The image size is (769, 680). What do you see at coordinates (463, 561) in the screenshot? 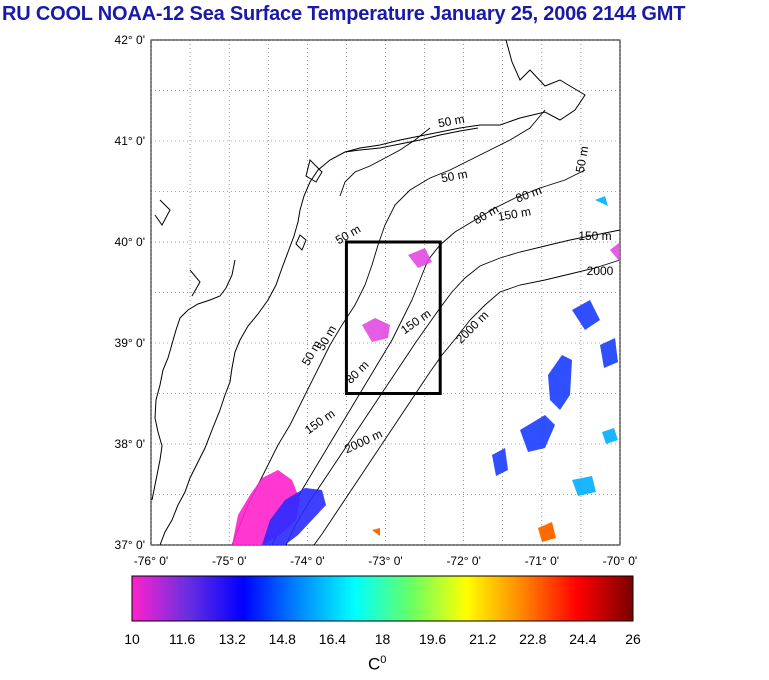
I see `longitude-label: -72° 0'` at bounding box center [463, 561].